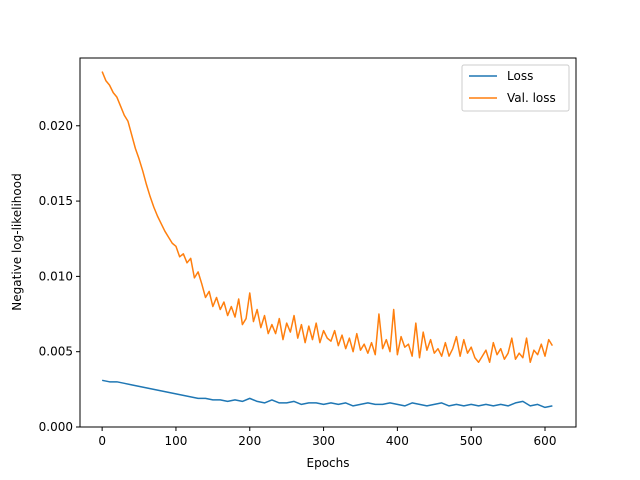 The height and width of the screenshot is (480, 640). Describe the element at coordinates (56, 126) in the screenshot. I see `y-tick-label: 0.020` at that location.